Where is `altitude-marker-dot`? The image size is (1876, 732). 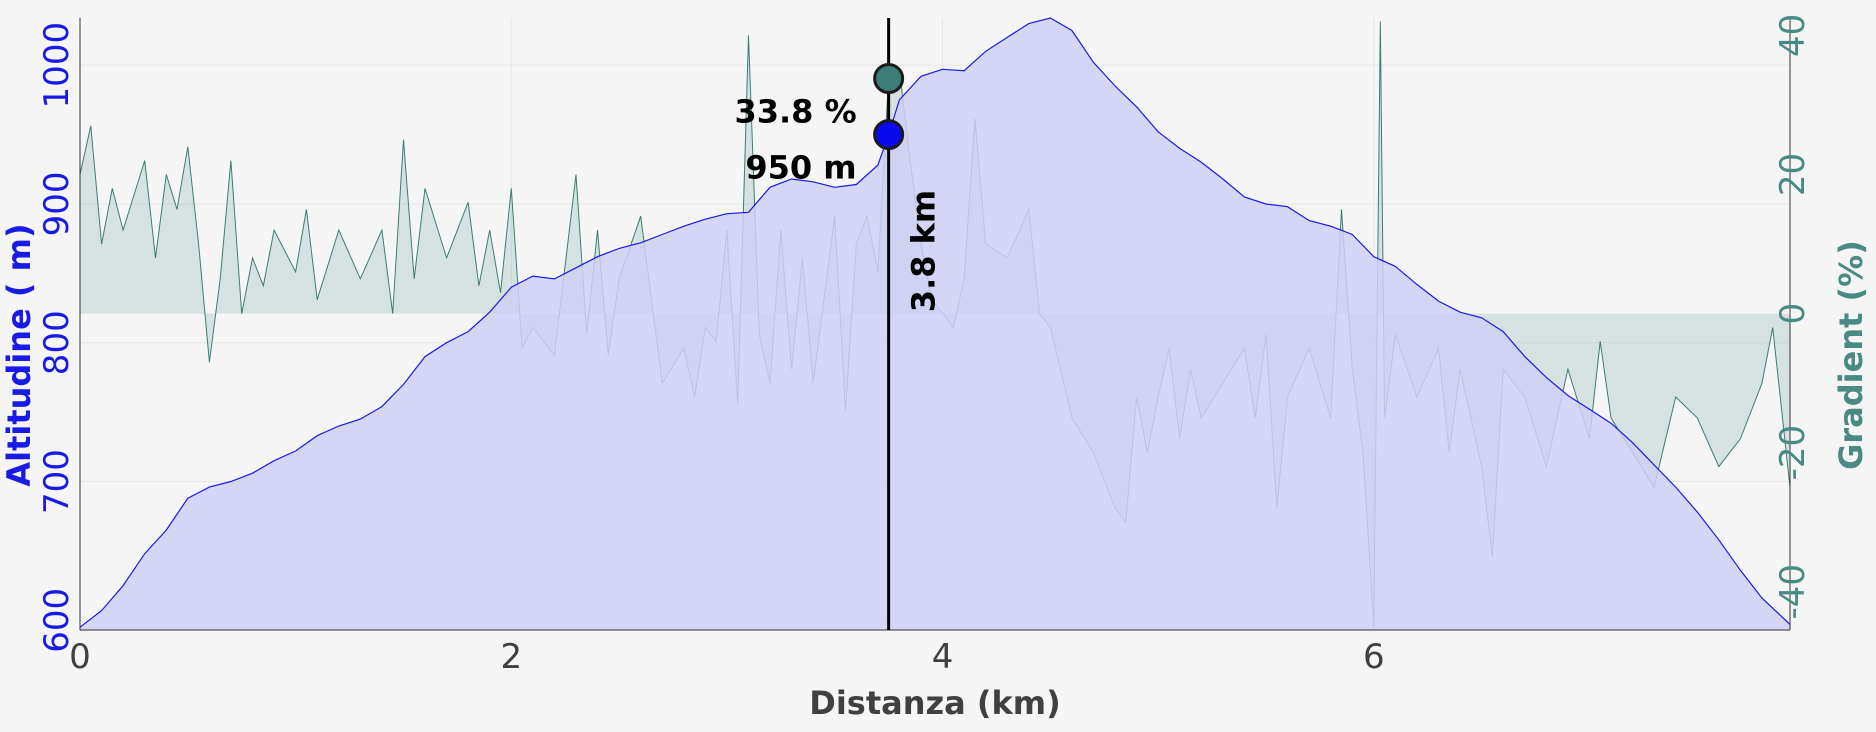 altitude-marker-dot is located at coordinates (889, 135).